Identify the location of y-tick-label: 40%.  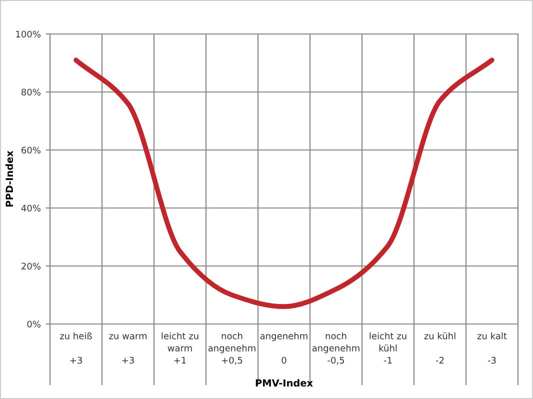
(30, 208).